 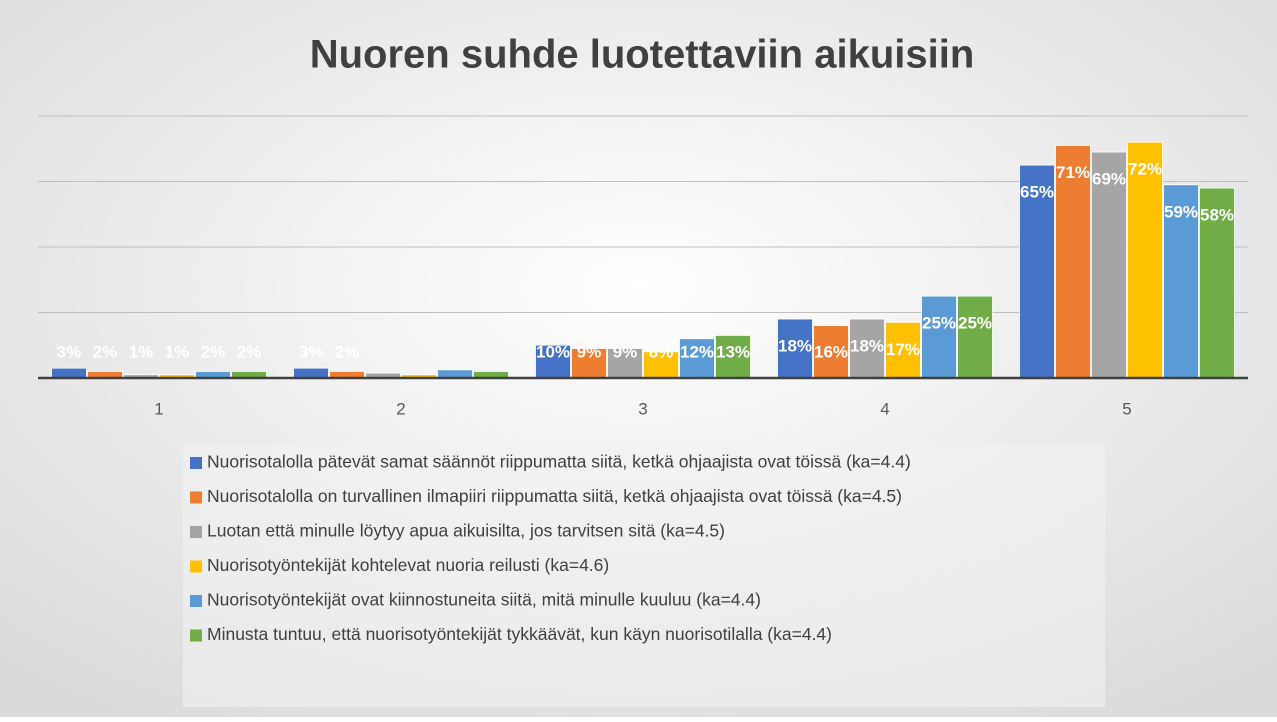 What do you see at coordinates (158, 408) in the screenshot?
I see `x-tick-label: 1` at bounding box center [158, 408].